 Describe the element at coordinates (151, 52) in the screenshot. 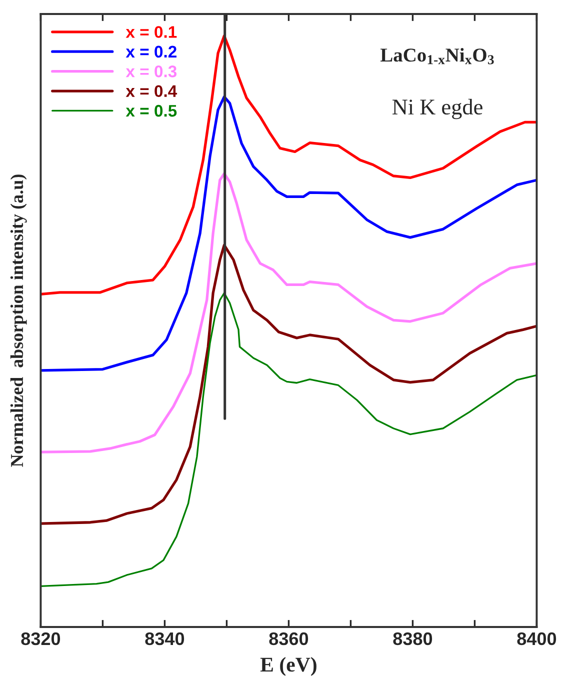

I see `legend-label: x = 0.2` at that location.